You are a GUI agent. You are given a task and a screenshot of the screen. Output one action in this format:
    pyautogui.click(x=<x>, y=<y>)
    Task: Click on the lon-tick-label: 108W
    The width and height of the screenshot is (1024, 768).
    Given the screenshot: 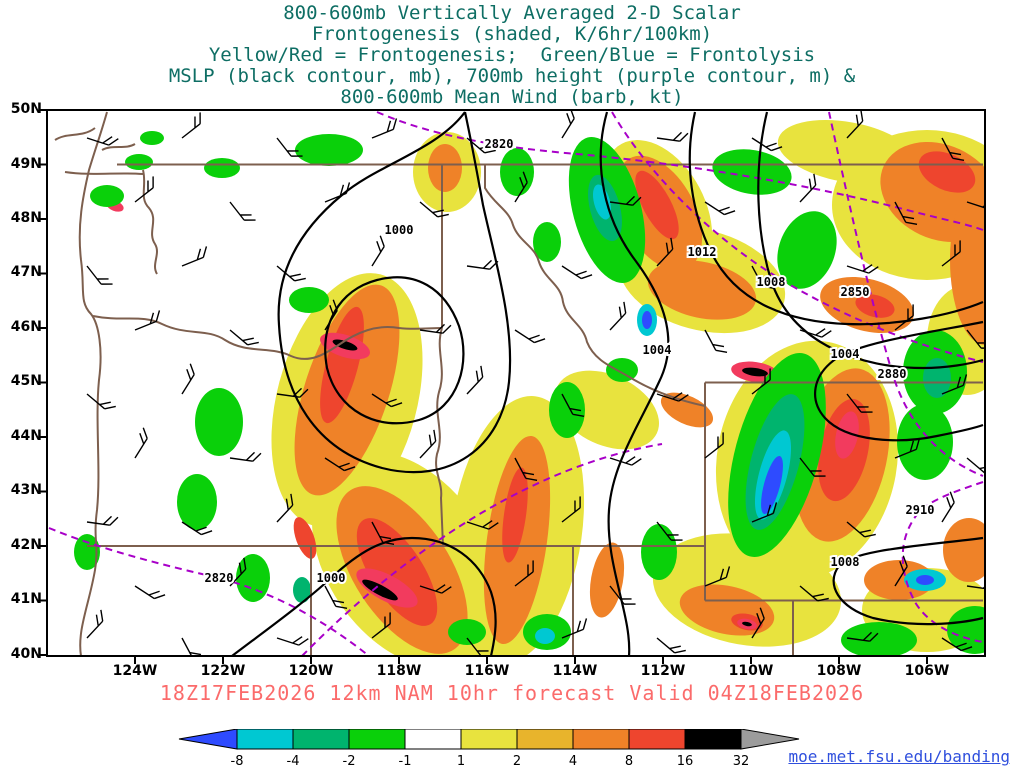 What is the action you would take?
    pyautogui.click(x=839, y=671)
    